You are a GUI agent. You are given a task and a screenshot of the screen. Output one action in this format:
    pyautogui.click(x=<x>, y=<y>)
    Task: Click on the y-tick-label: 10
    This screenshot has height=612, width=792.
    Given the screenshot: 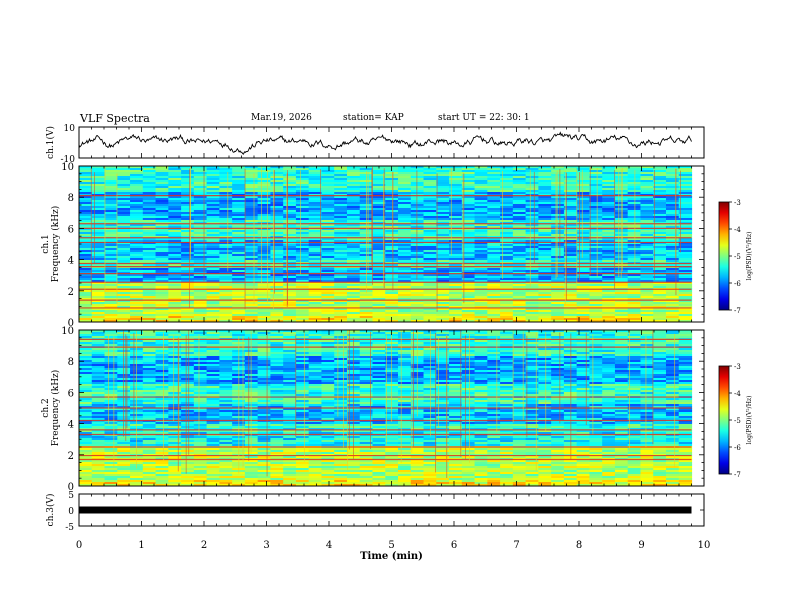 What is the action you would take?
    pyautogui.click(x=67, y=167)
    